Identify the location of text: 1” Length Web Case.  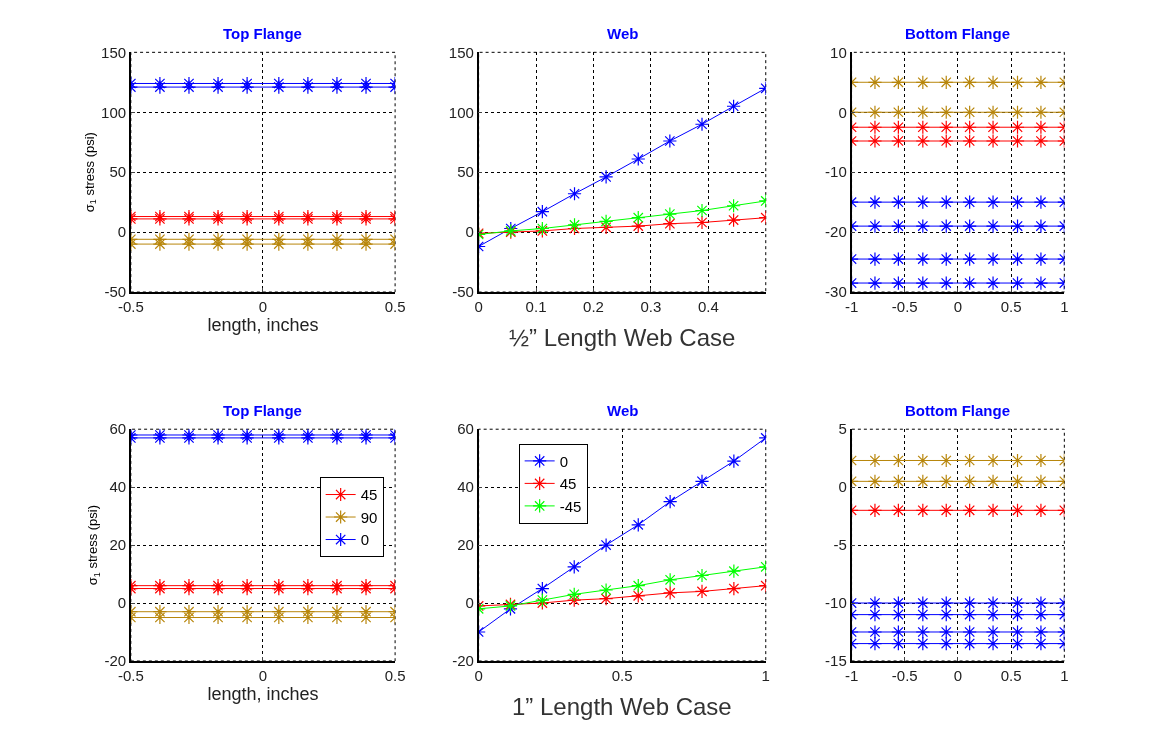
(622, 706).